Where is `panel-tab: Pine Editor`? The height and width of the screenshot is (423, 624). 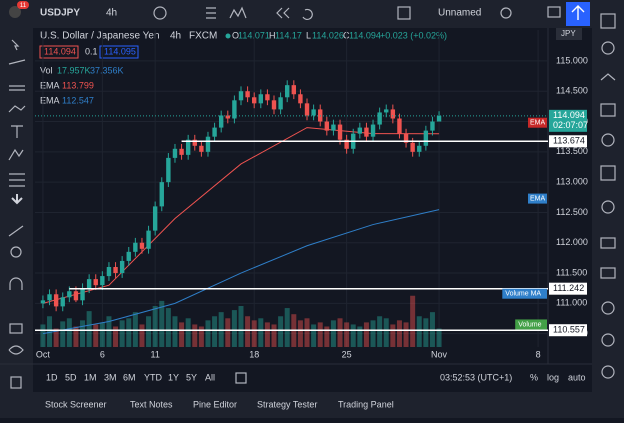
panel-tab: Pine Editor is located at coordinates (215, 404).